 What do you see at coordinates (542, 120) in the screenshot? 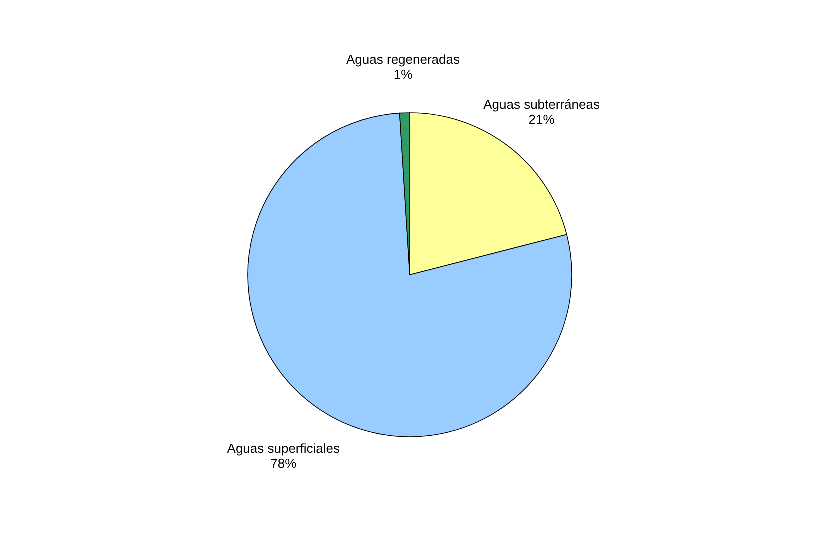
I see `data-label: 21%` at bounding box center [542, 120].